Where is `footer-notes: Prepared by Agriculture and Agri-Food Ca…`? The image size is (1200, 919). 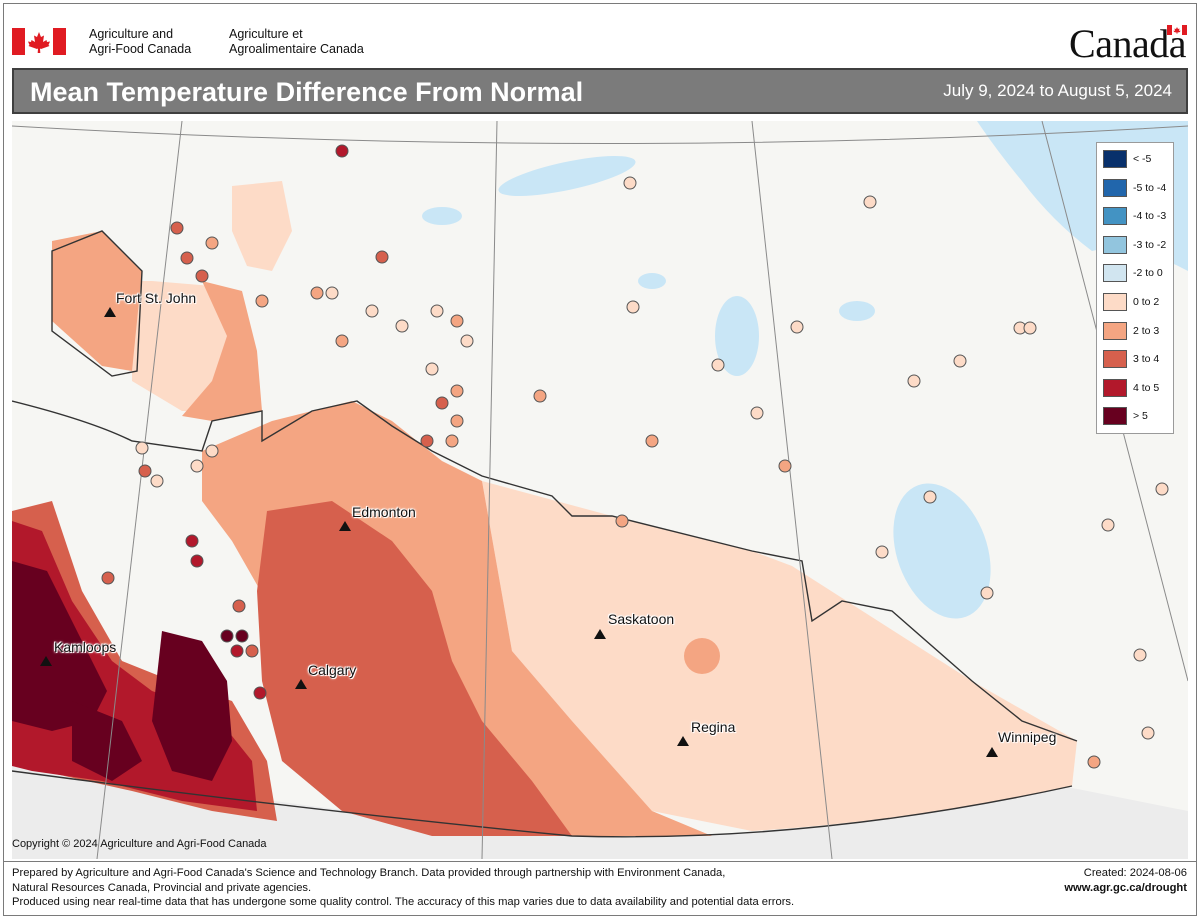 footer-notes: Prepared by Agriculture and Agri-Food Ca… is located at coordinates (512, 888).